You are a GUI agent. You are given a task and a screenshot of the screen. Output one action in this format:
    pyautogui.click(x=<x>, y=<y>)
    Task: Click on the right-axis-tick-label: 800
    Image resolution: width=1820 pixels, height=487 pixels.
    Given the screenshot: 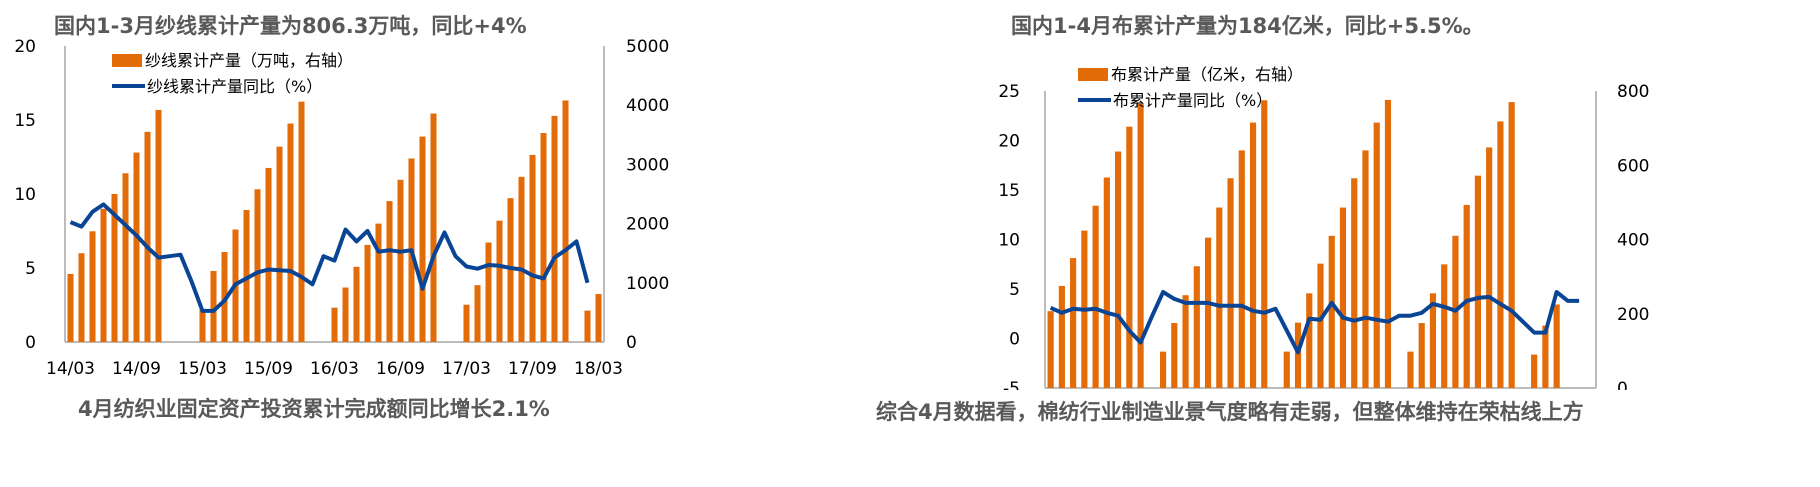 What is the action you would take?
    pyautogui.click(x=1633, y=92)
    